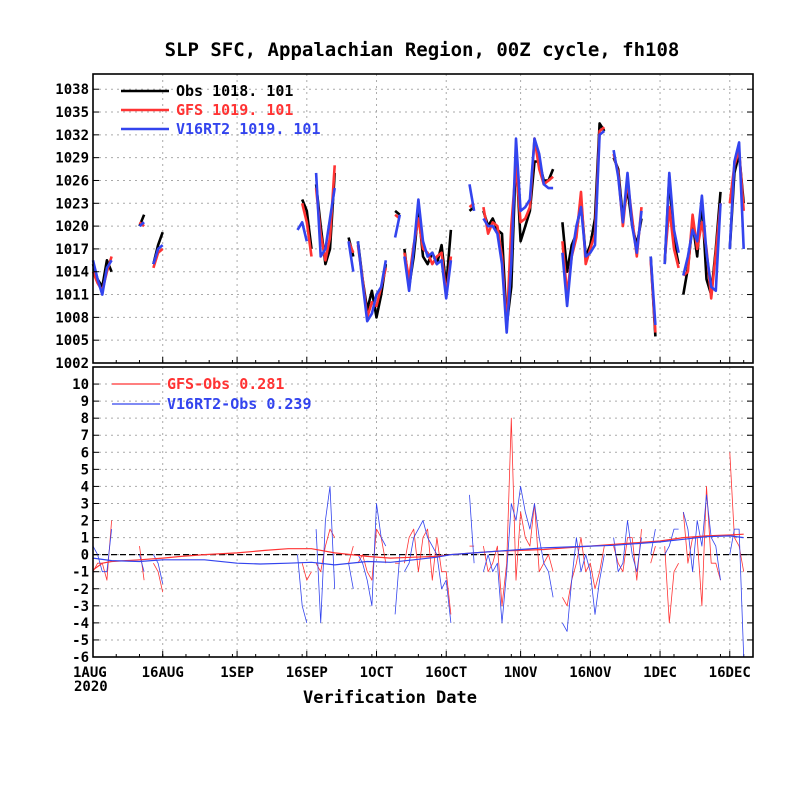 This screenshot has width=800, height=800. I want to click on bot-y-tick-label: 9, so click(85, 402).